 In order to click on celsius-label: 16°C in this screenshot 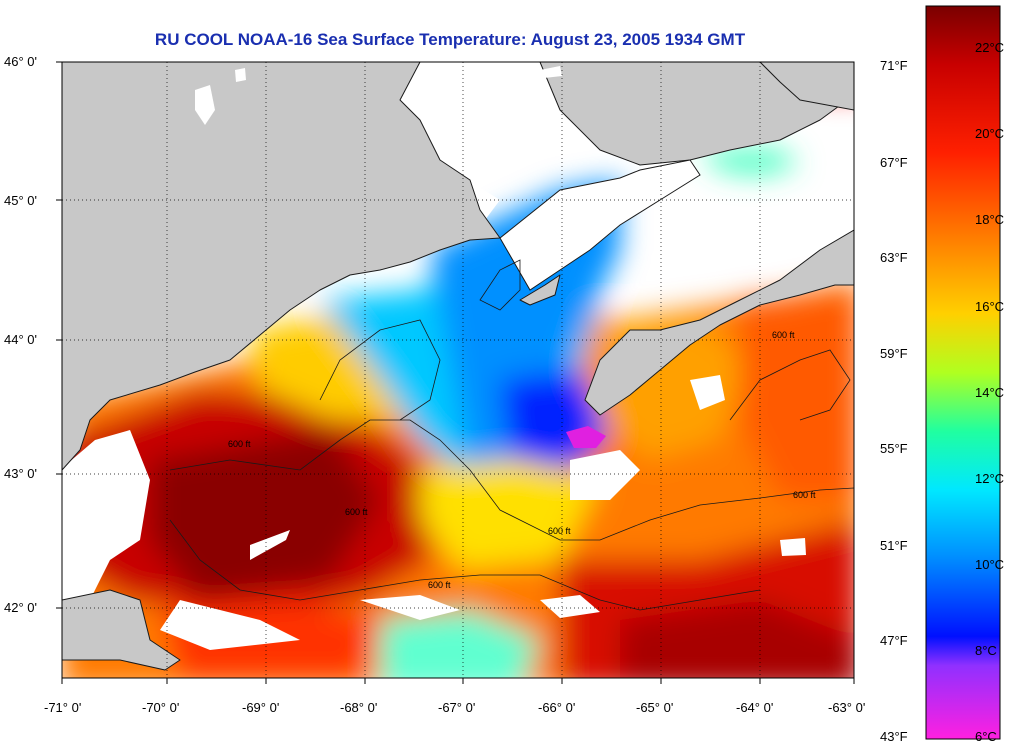, I will do `click(990, 306)`.